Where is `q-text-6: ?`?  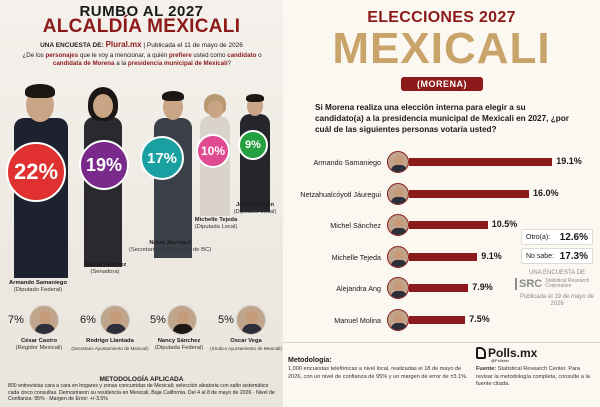
q-text-6: ? is located at coordinates (229, 63).